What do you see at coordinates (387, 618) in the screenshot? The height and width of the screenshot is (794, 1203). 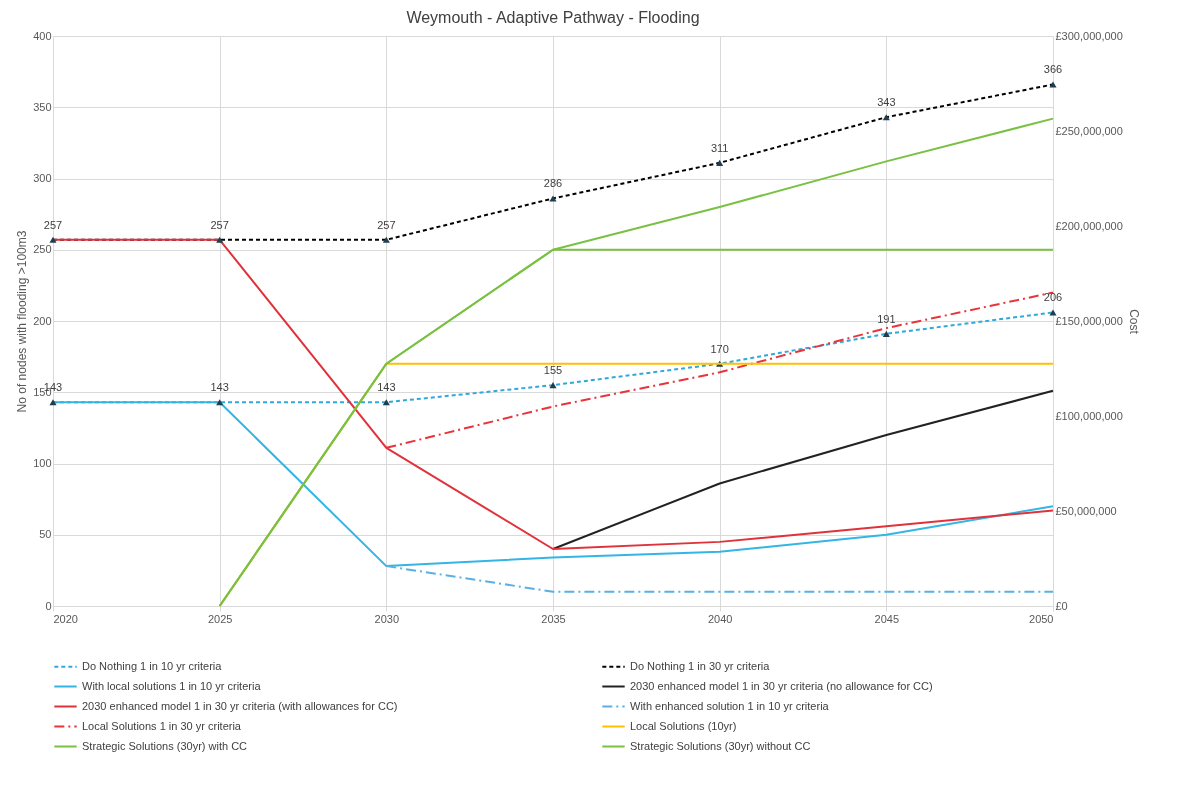 I see `x-tick-label: 2030` at bounding box center [387, 618].